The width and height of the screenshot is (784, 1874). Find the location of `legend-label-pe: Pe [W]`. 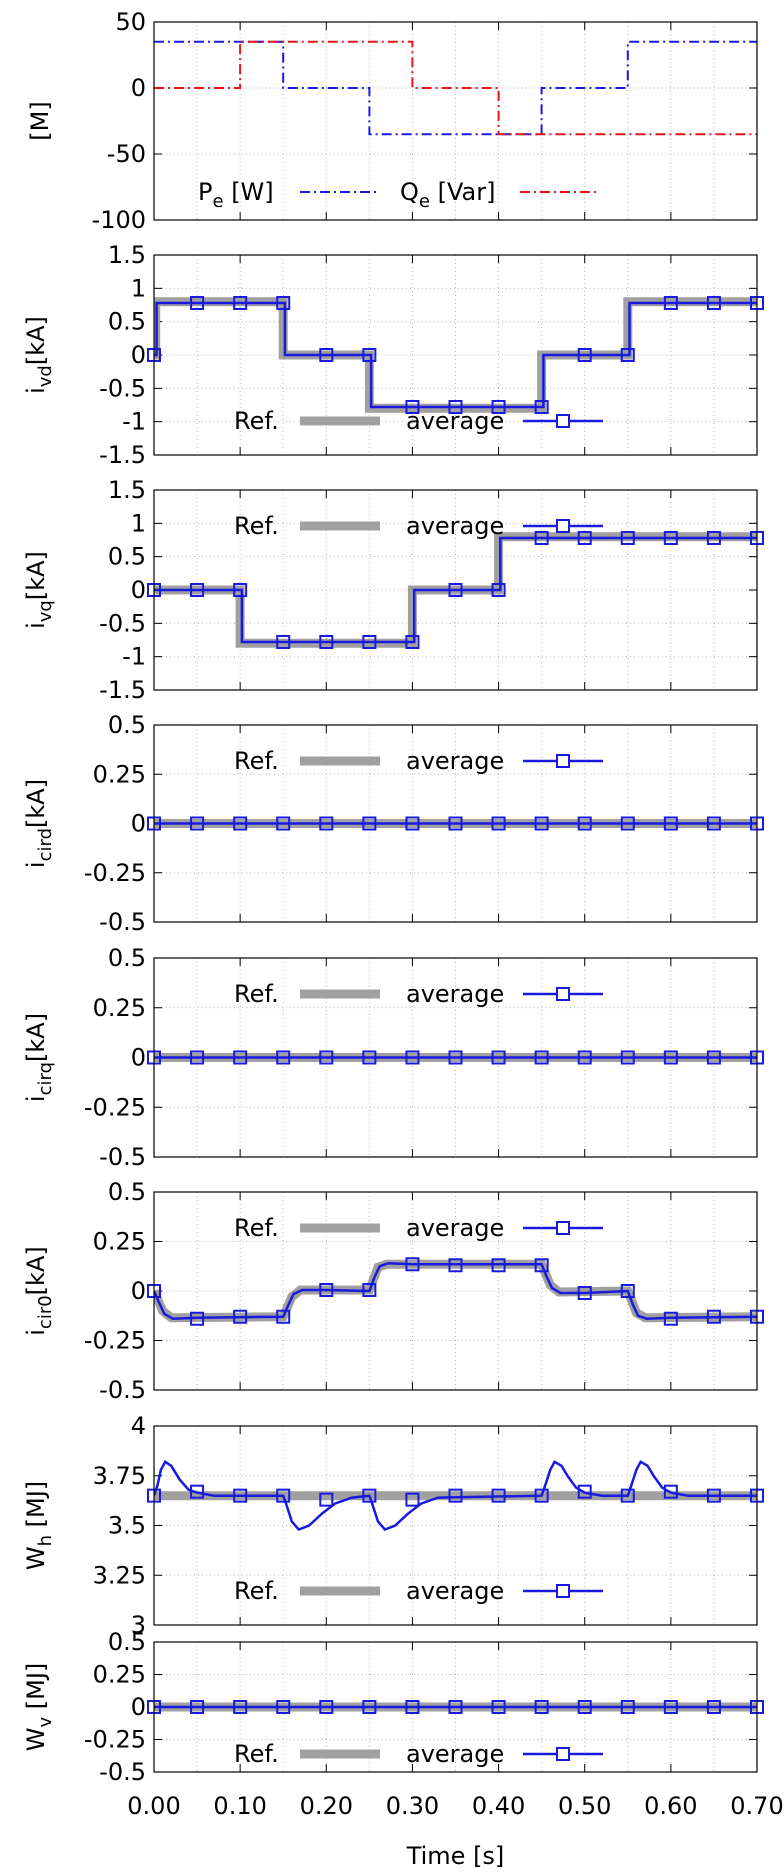

legend-label-pe: Pe [W] is located at coordinates (236, 195).